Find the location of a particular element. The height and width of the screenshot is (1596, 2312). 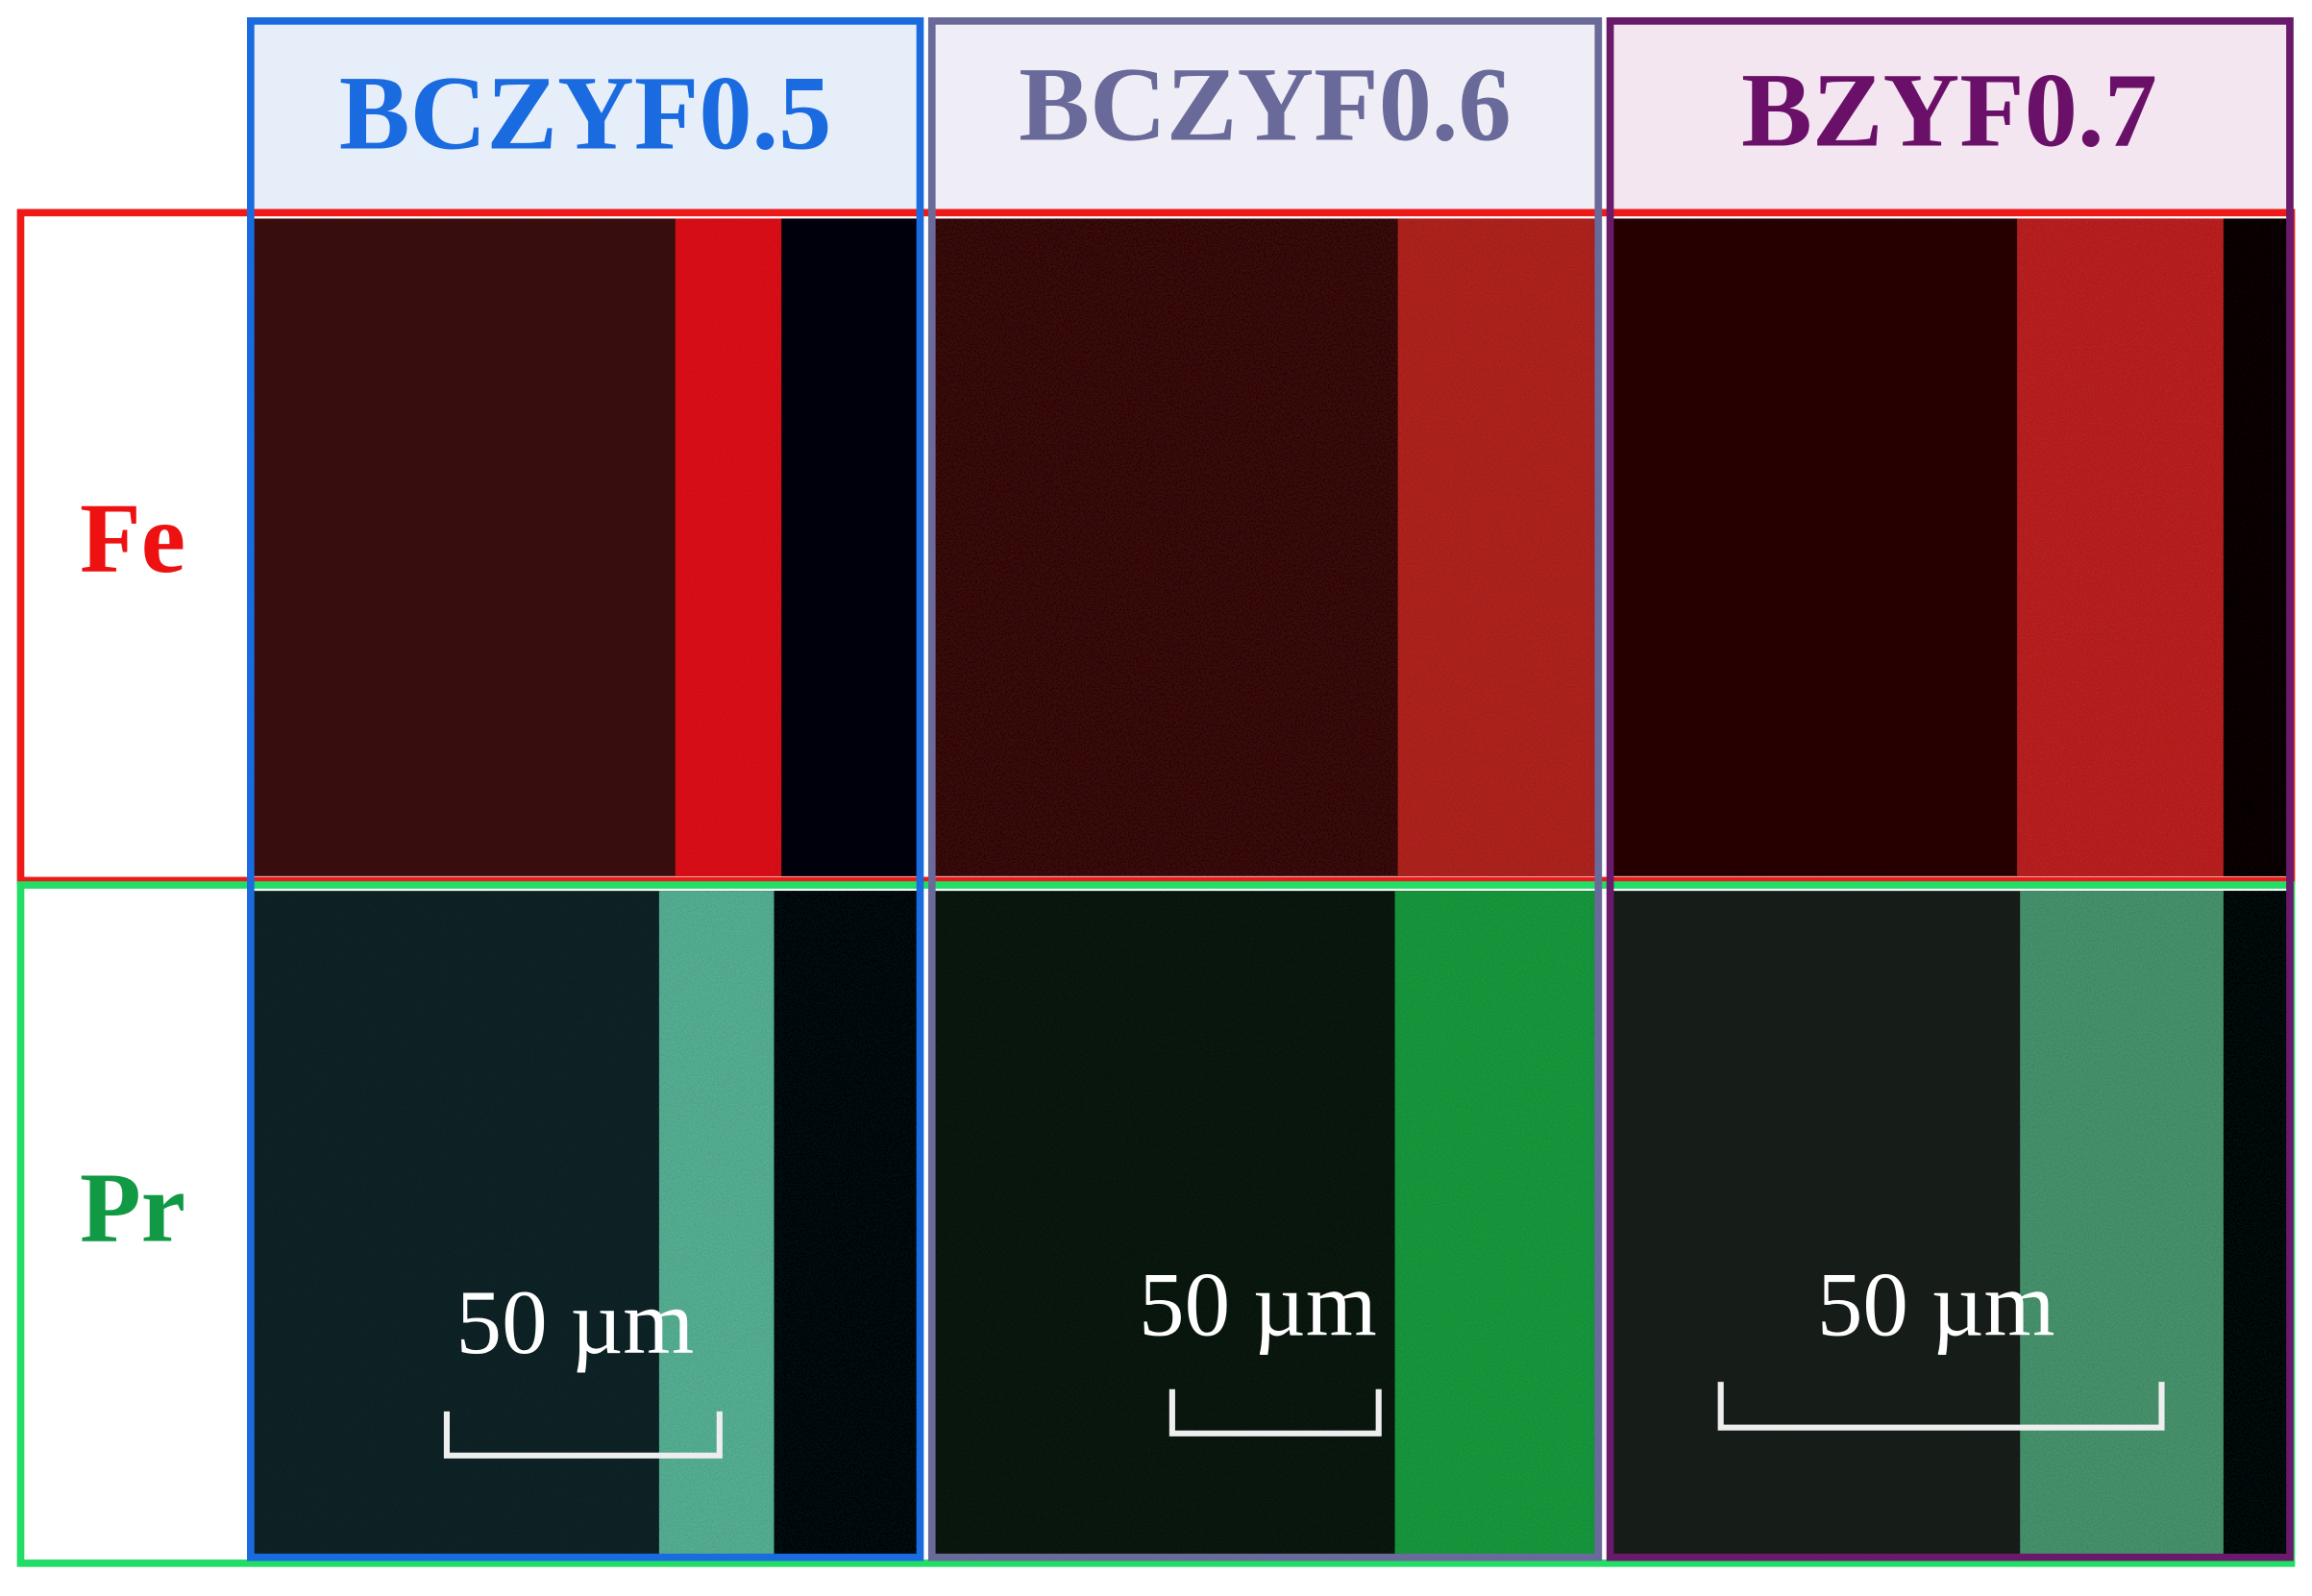

row-label: Fe is located at coordinates (132, 538).